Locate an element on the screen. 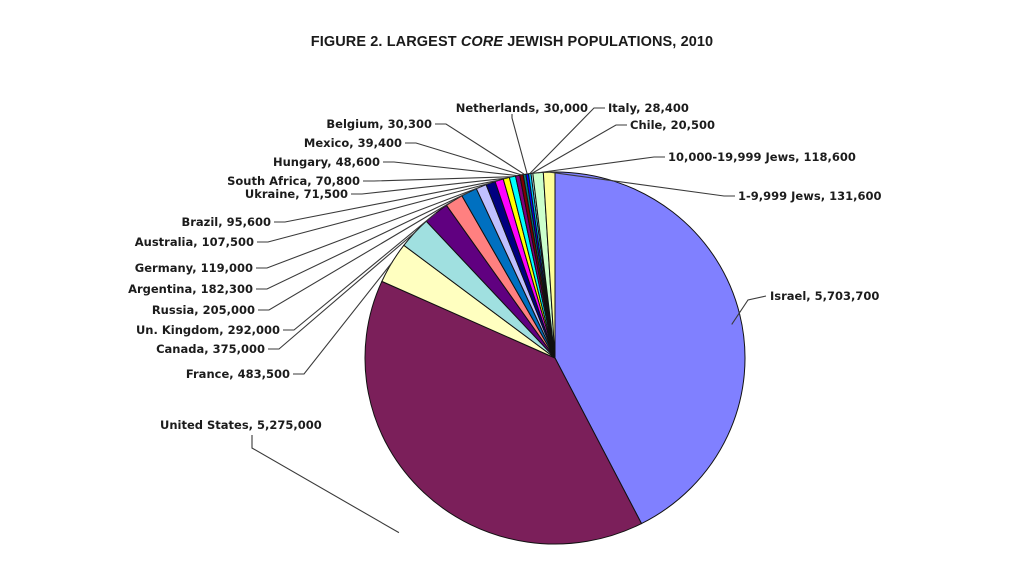 Image resolution: width=1024 pixels, height=586 pixels. callout-label: Canada, 375,000 is located at coordinates (210, 349).